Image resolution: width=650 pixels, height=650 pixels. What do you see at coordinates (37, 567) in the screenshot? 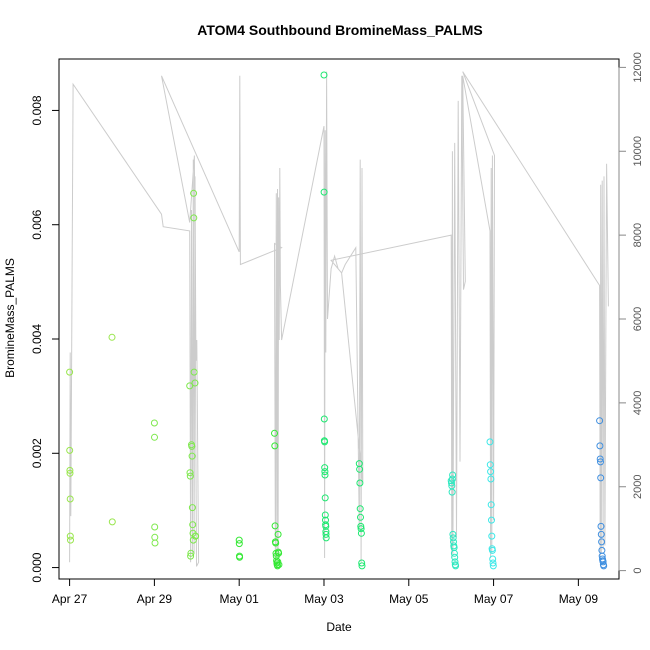
I see `y-tick-label: 0.000` at bounding box center [37, 567].